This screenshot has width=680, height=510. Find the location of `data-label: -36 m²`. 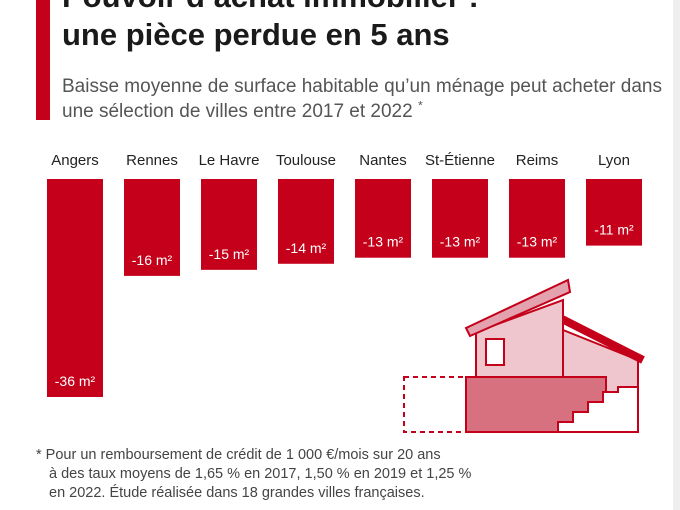

data-label: -36 m² is located at coordinates (75, 381).